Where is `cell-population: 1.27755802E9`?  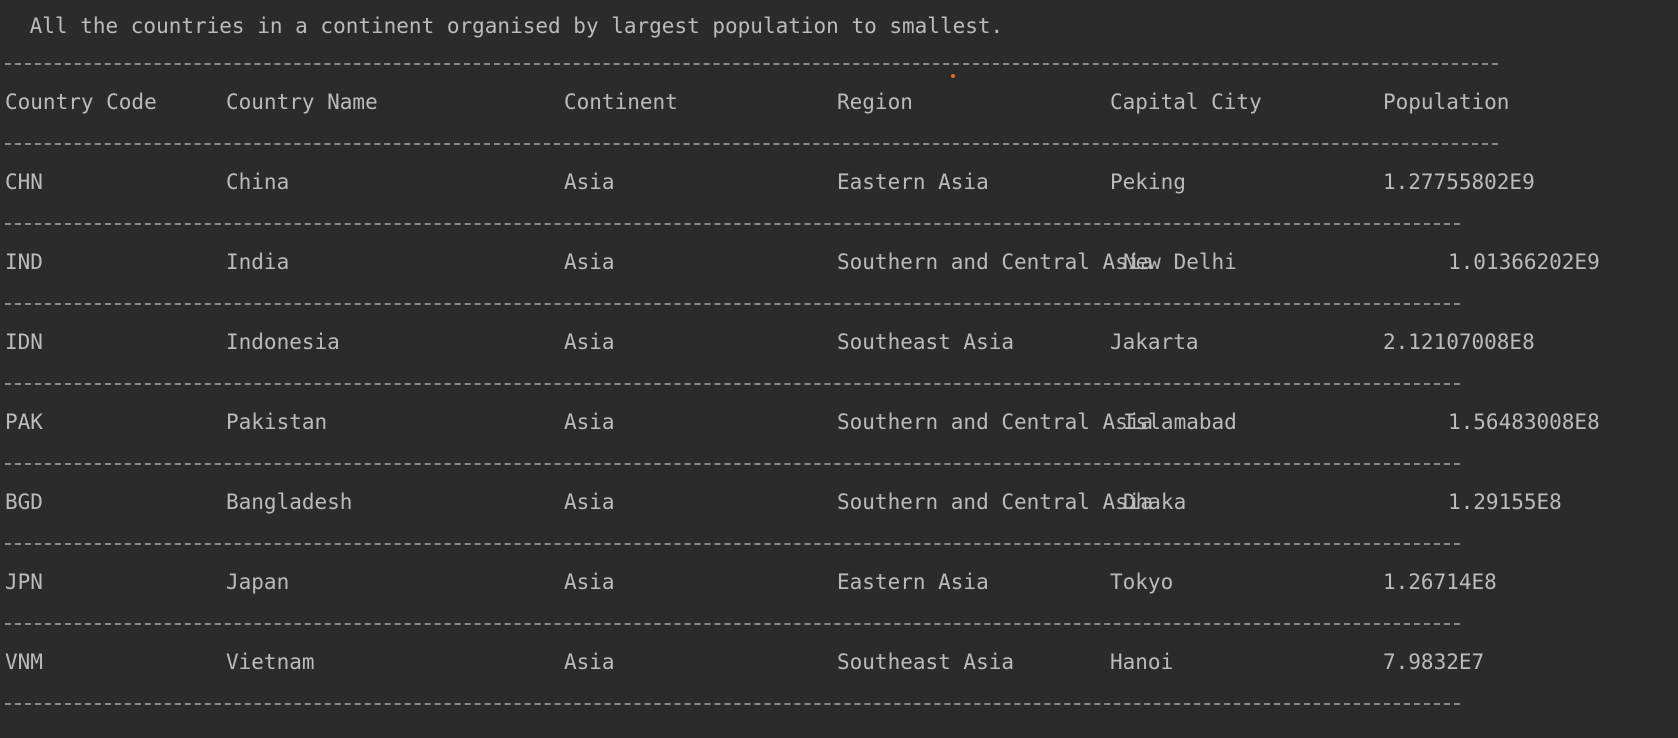 cell-population: 1.27755802E9 is located at coordinates (1459, 182).